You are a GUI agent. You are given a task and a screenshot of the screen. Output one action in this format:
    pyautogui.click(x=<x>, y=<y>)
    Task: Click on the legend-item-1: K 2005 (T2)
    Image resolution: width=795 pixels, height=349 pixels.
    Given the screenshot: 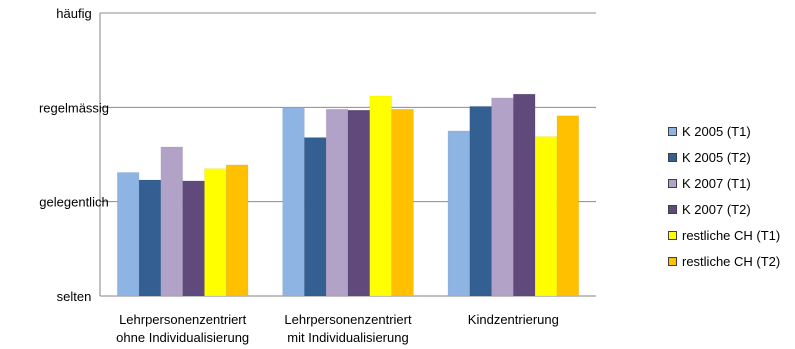 What is the action you would take?
    pyautogui.click(x=724, y=157)
    